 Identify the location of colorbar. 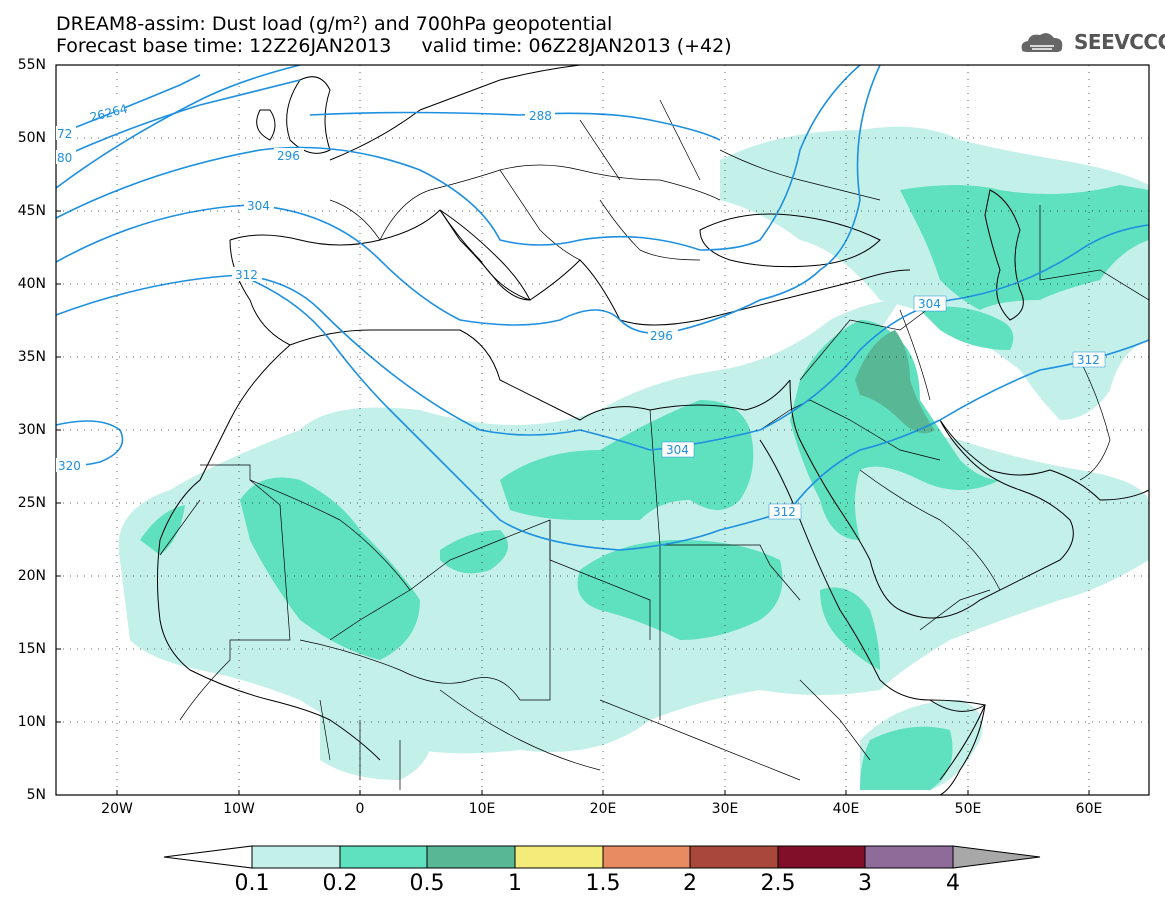
(602, 857).